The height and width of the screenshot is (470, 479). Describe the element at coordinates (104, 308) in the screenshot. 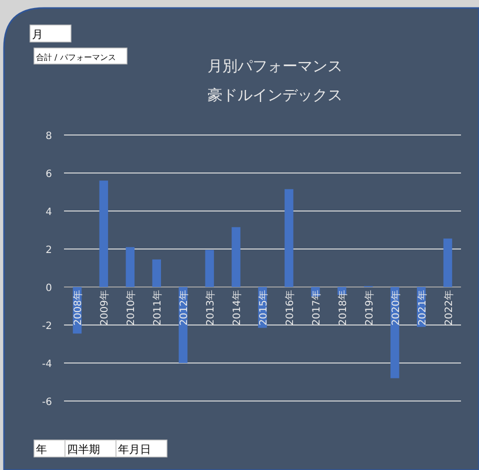

I see `x-tick-label: 2009年` at that location.